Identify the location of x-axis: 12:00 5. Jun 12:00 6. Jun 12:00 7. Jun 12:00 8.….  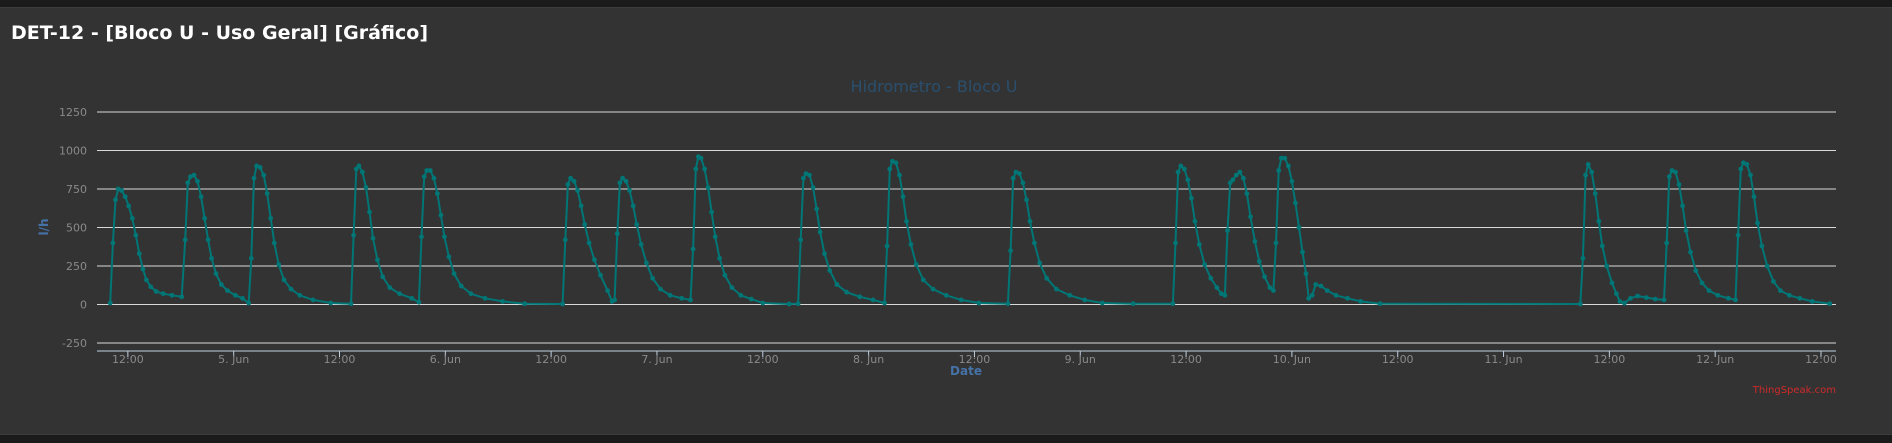
(967, 358).